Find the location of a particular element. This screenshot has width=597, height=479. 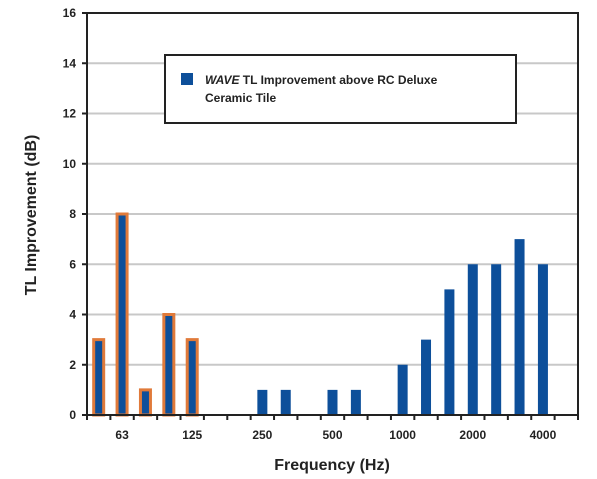

x-tick-label-1000: 1000 is located at coordinates (402, 435).